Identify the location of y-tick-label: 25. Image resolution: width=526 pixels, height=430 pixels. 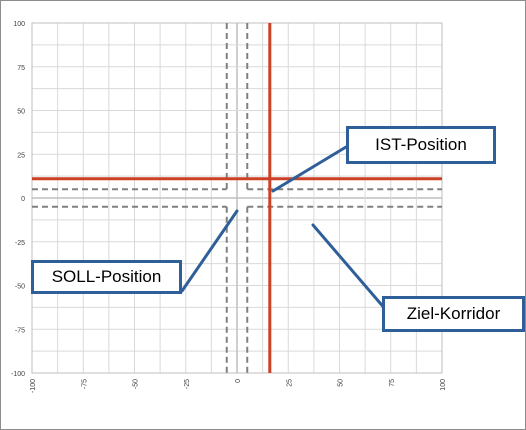
(21, 155).